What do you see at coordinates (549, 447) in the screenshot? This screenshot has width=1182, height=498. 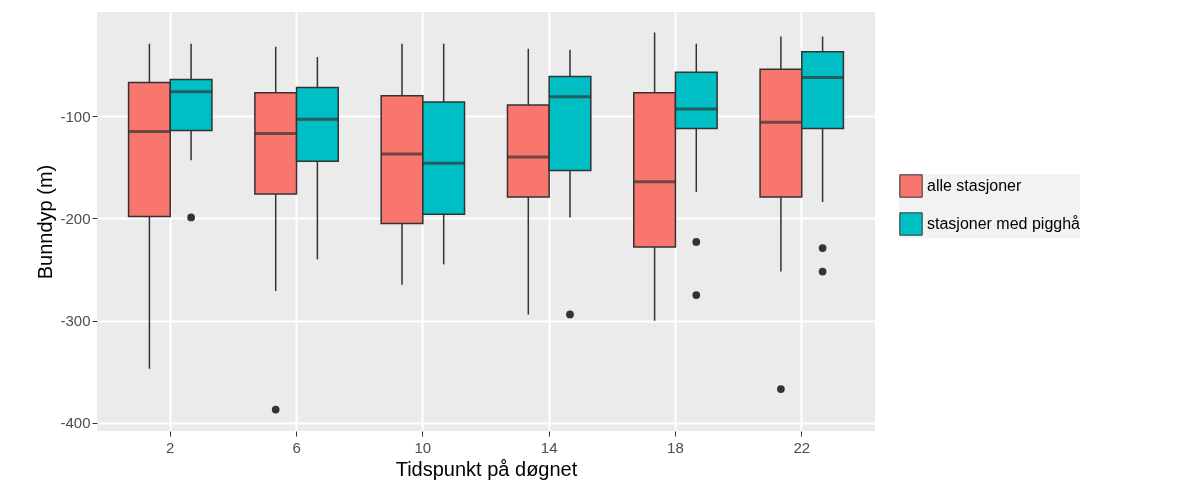 I see `x-tick-label: 14` at bounding box center [549, 447].